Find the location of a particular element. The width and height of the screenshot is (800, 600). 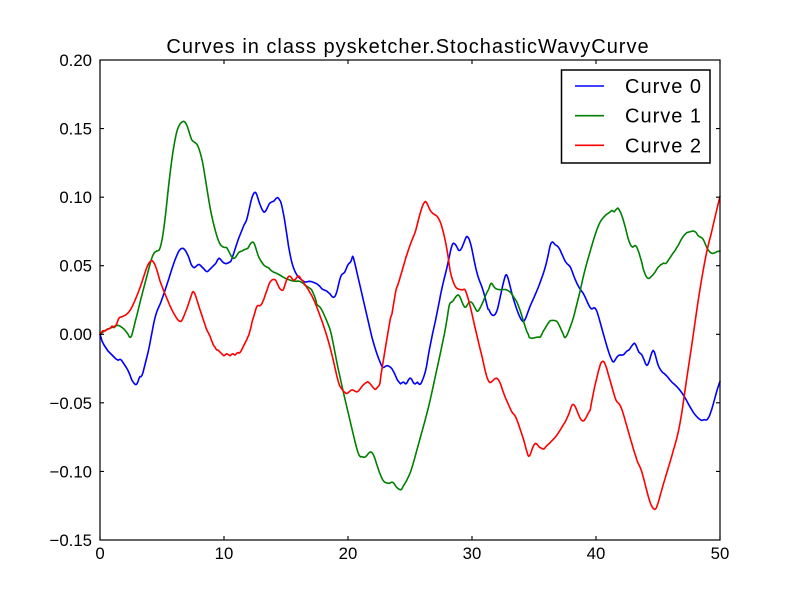

svg-text: 0.00 is located at coordinates (75, 334).